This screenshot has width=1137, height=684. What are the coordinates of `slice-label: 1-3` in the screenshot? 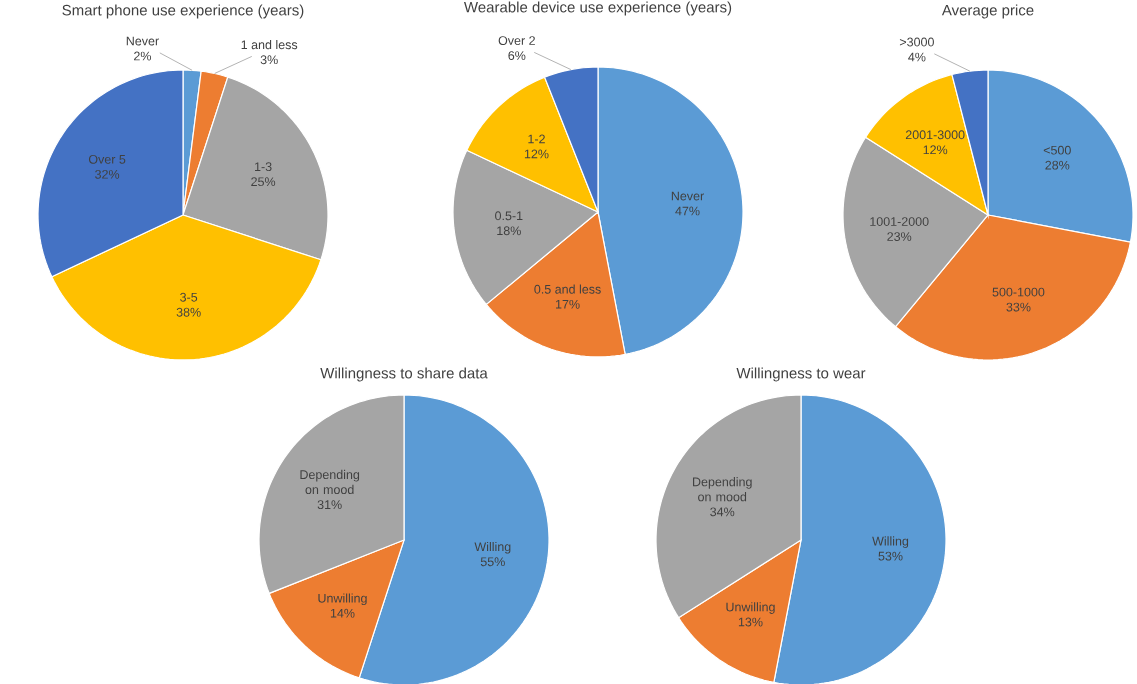 It's located at (263, 167).